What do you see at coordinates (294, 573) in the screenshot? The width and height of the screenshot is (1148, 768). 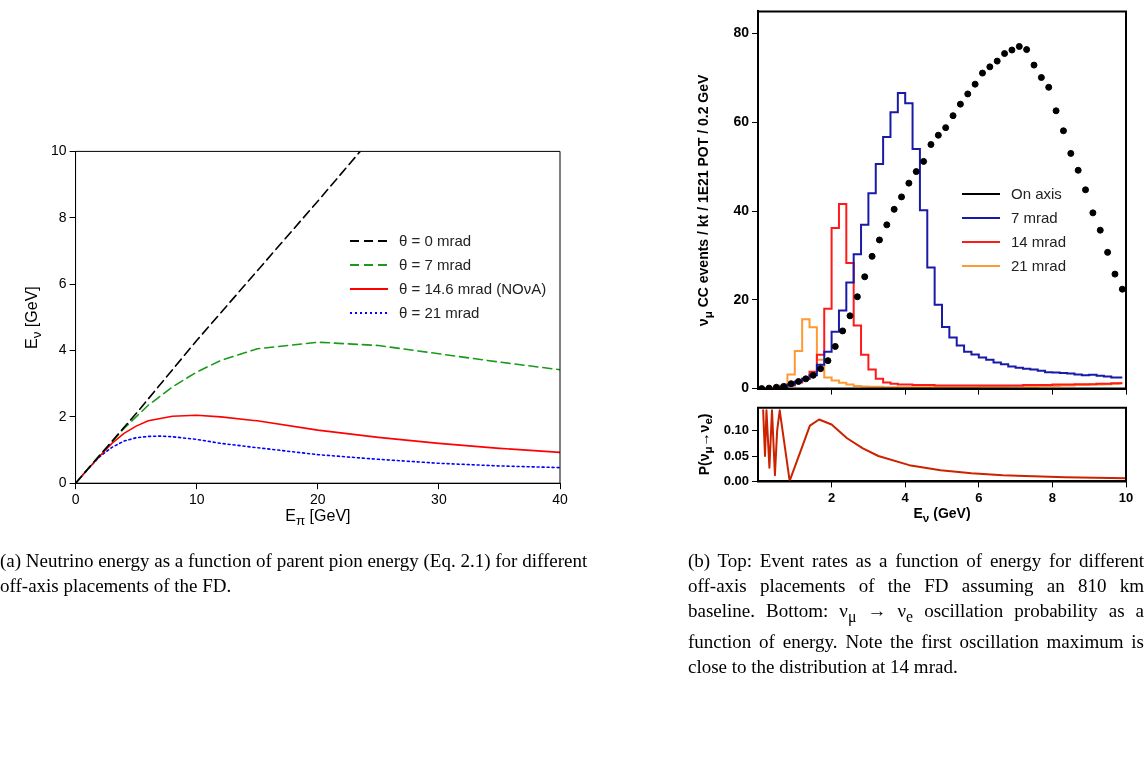 I see `text: (a) Neutrino energy as a function of parent pion energy (Eq. 2.1) for different off-axis placements of the FD.` at bounding box center [294, 573].